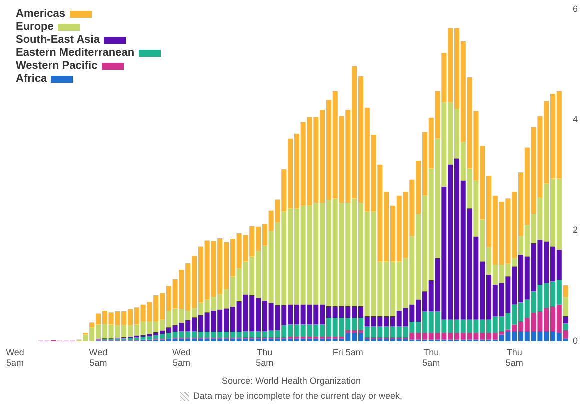  What do you see at coordinates (41, 14) in the screenshot?
I see `legend-label: Americas` at bounding box center [41, 14].